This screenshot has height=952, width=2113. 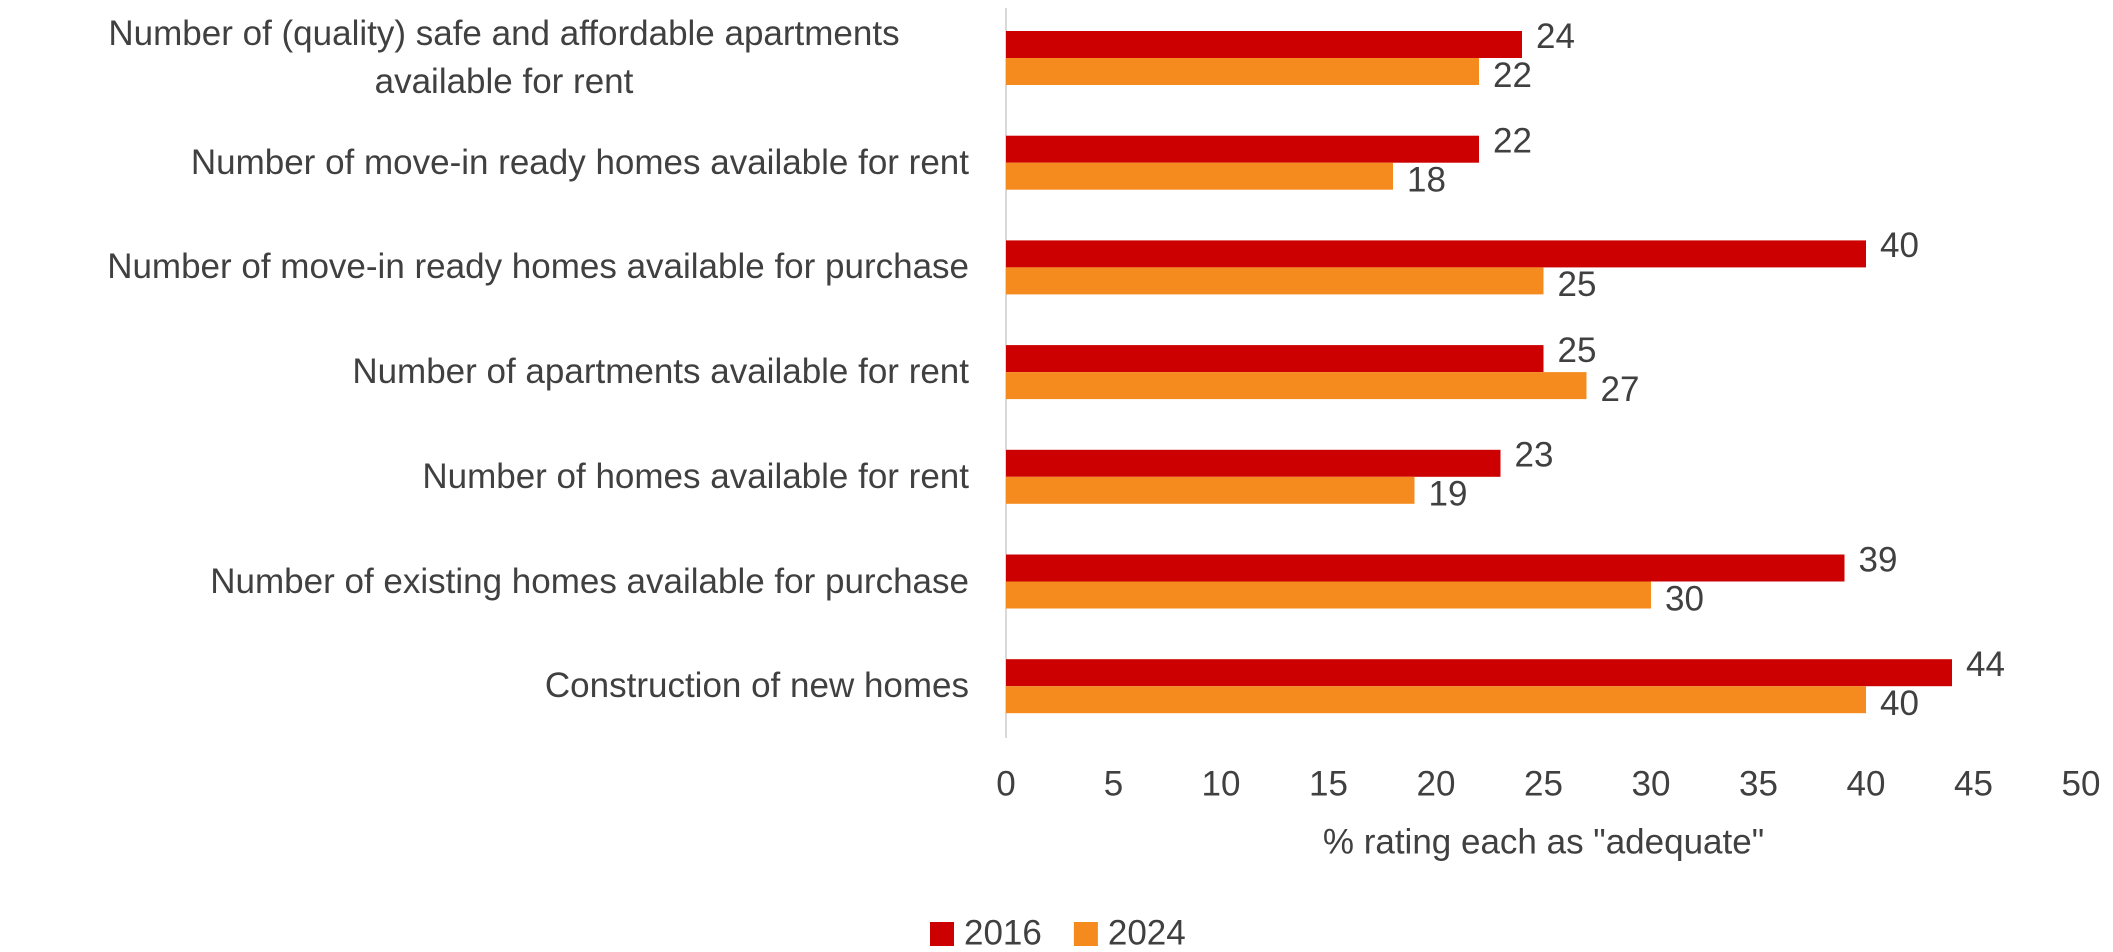 I want to click on legend-label: 2024, so click(x=1147, y=932).